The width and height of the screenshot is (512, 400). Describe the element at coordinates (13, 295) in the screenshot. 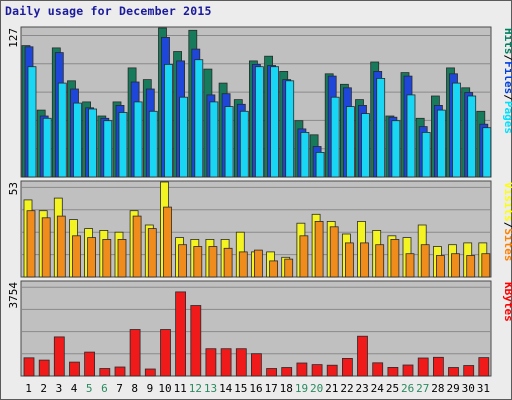

I see `ymax-label: 3754` at that location.